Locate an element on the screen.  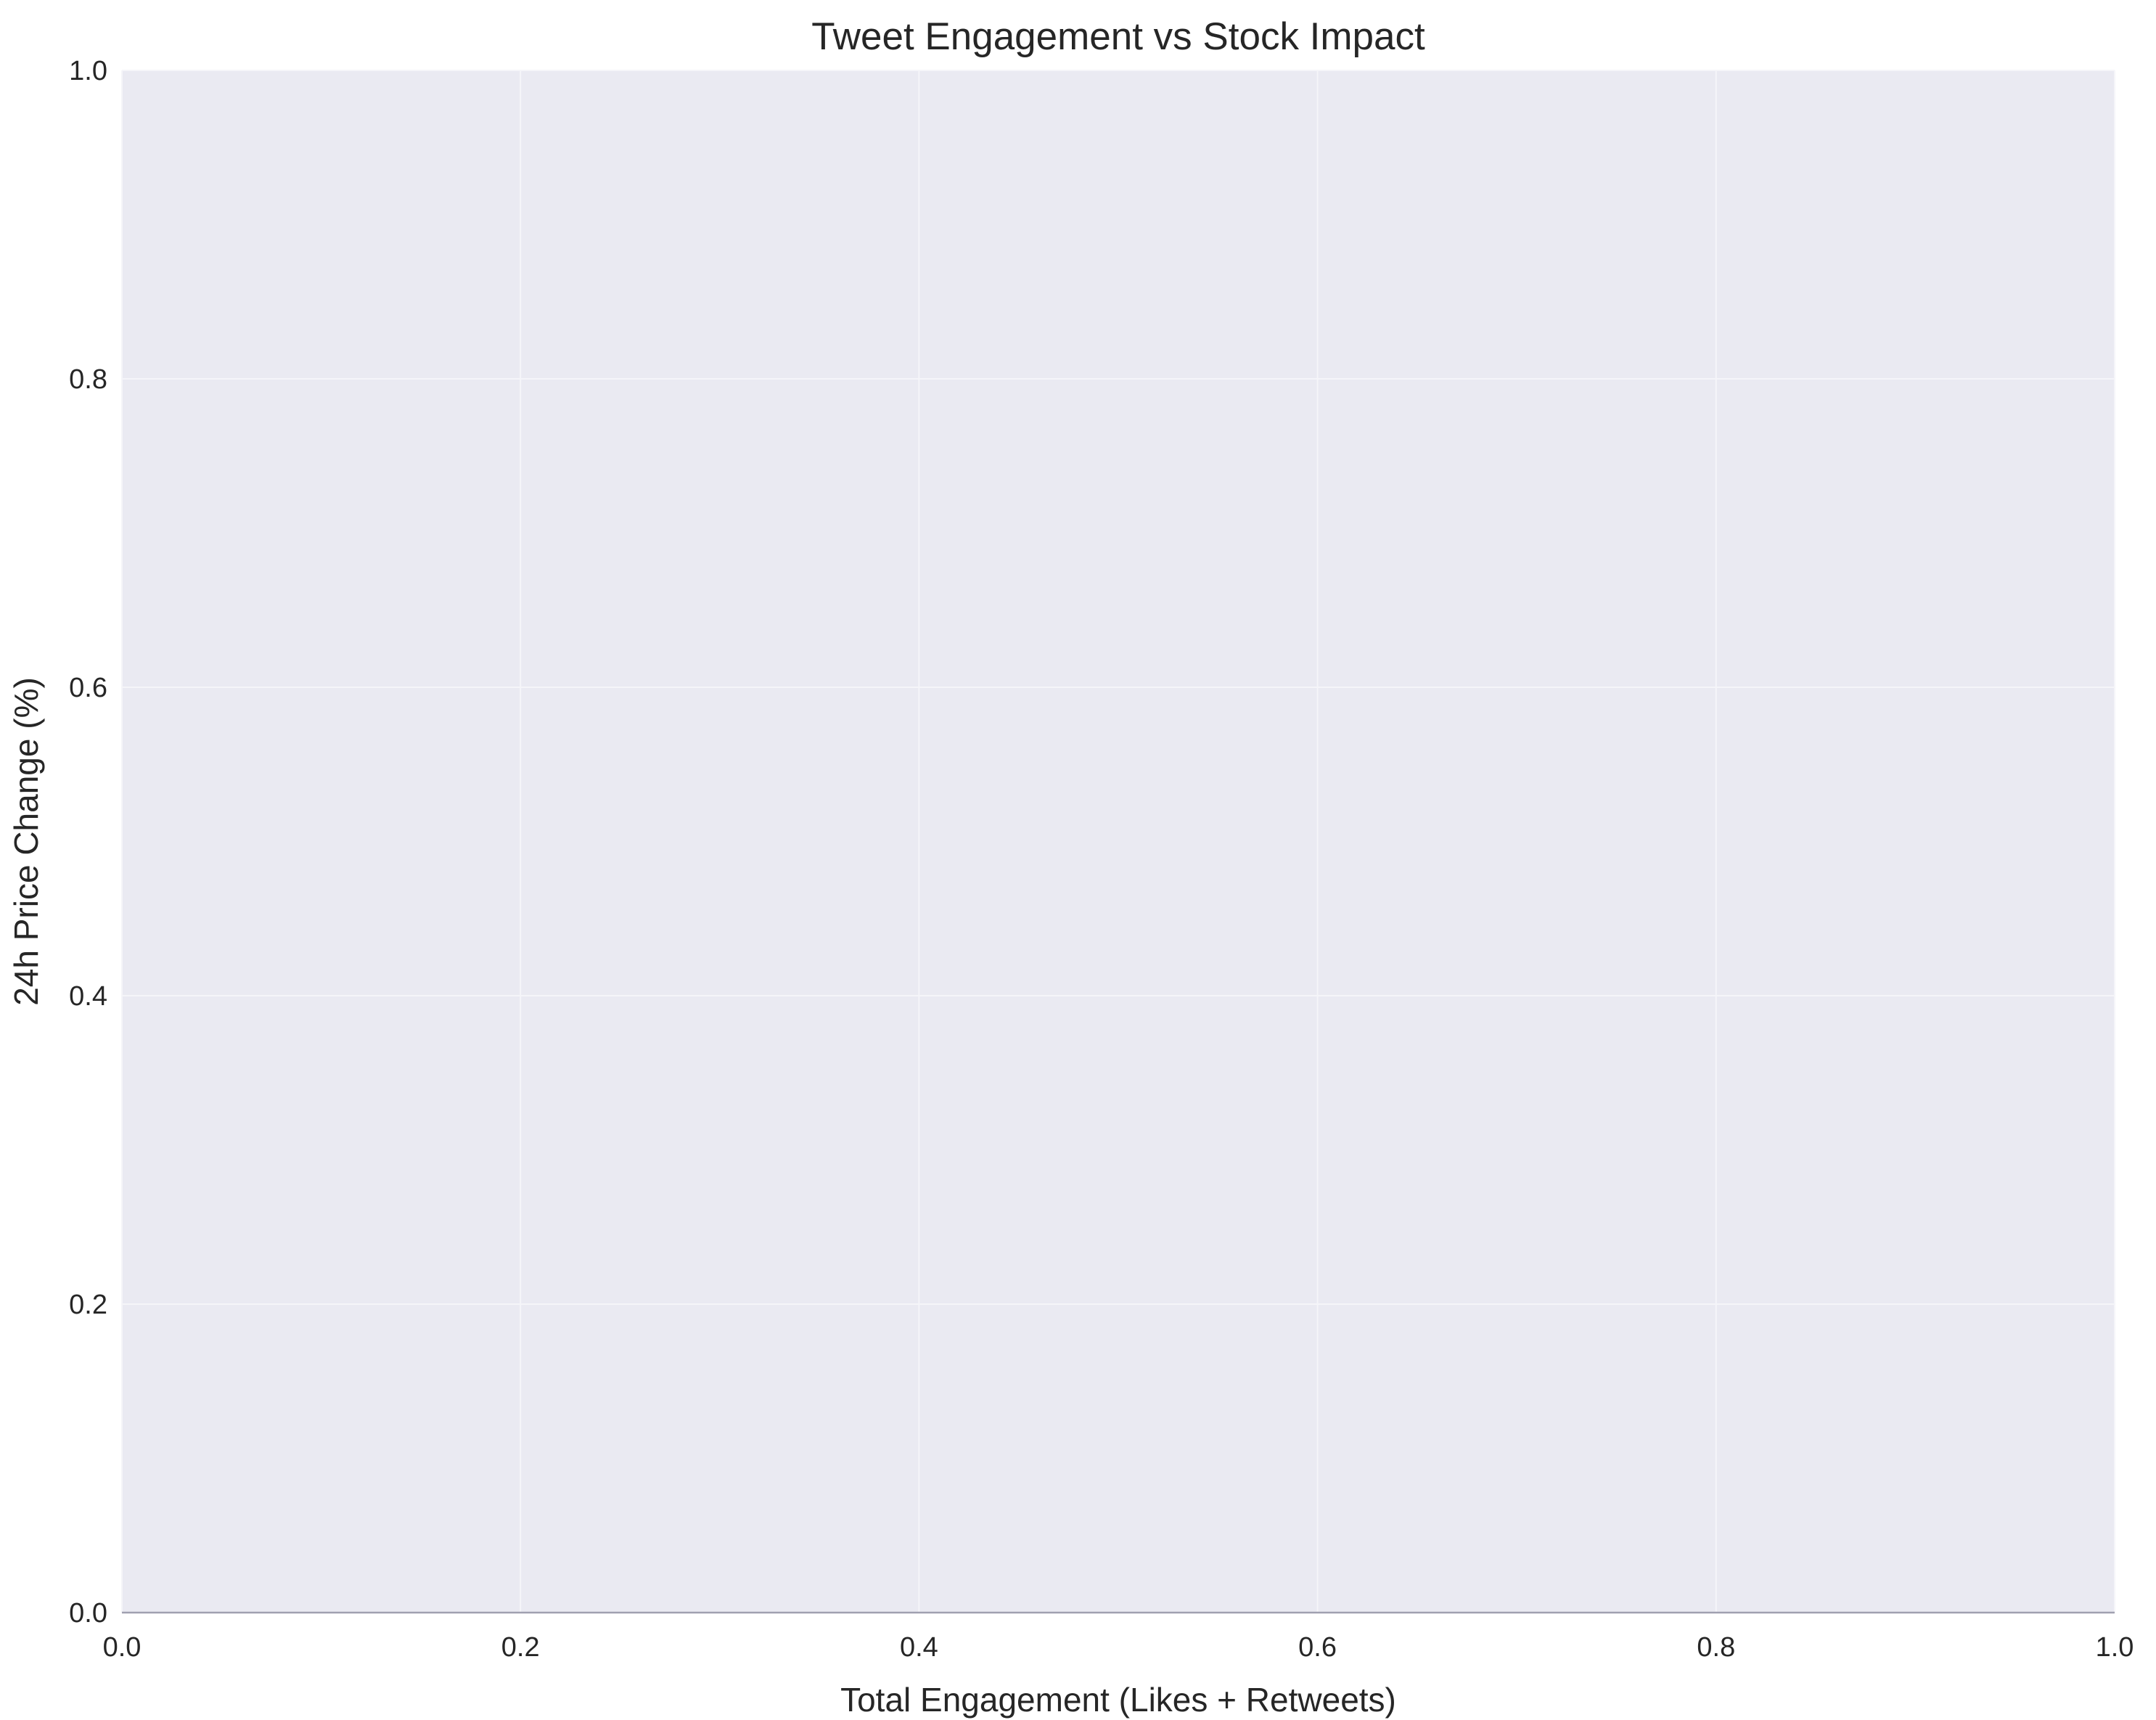
y-axis-ticks: 0.0 0.2 0.4 0.6 0.8 1.0 is located at coordinates (88, 843).